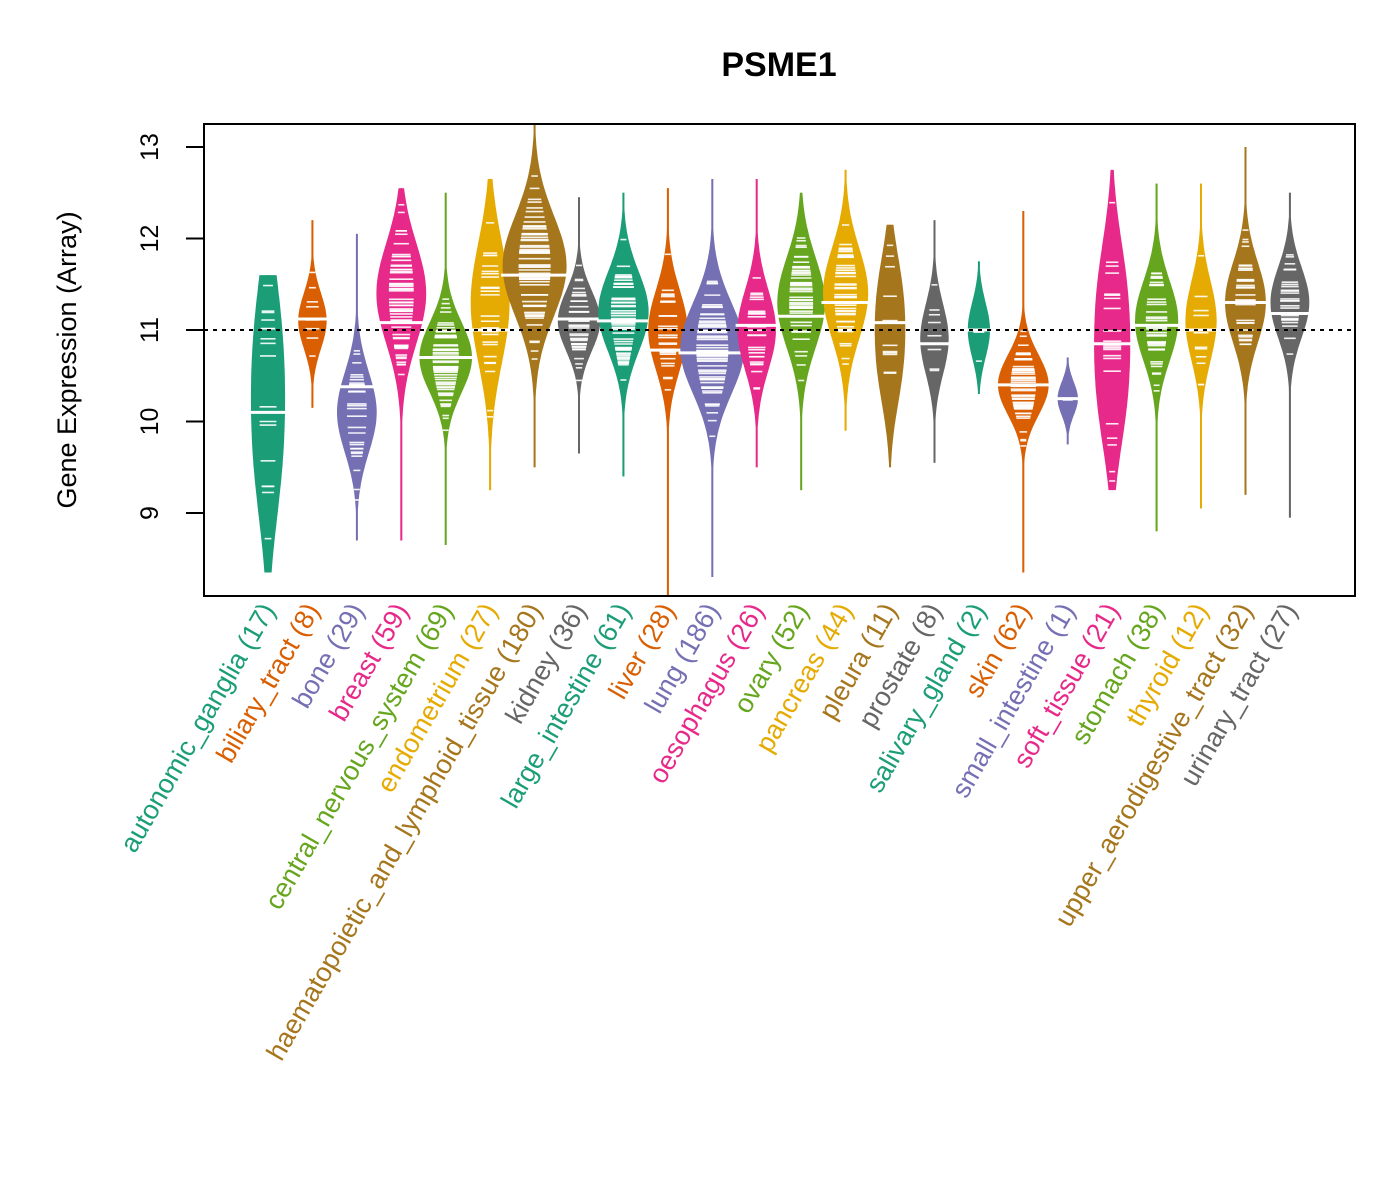  Describe the element at coordinates (1290, 355) in the screenshot. I see `violin-urinary_tract` at that location.